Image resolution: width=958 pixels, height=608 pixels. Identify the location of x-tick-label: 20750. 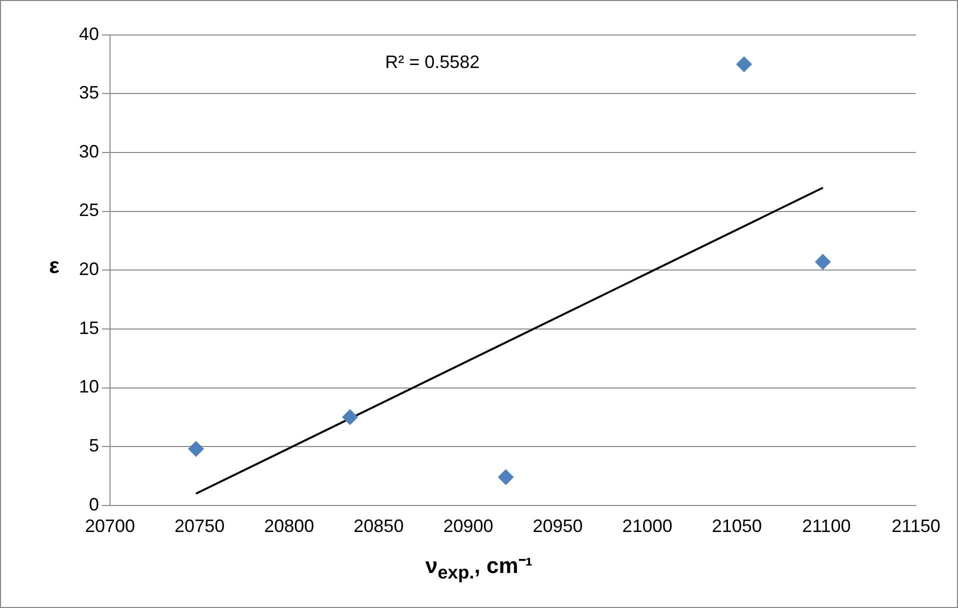
(199, 526).